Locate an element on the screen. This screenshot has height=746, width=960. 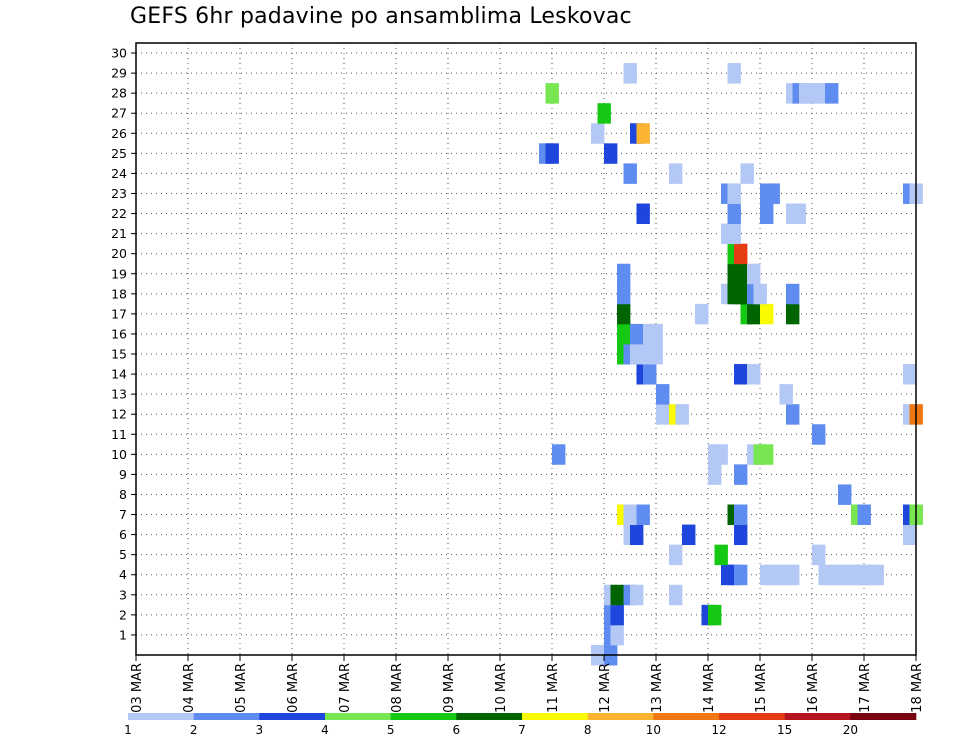
x-tick-label: 11 MAR is located at coordinates (553, 688).